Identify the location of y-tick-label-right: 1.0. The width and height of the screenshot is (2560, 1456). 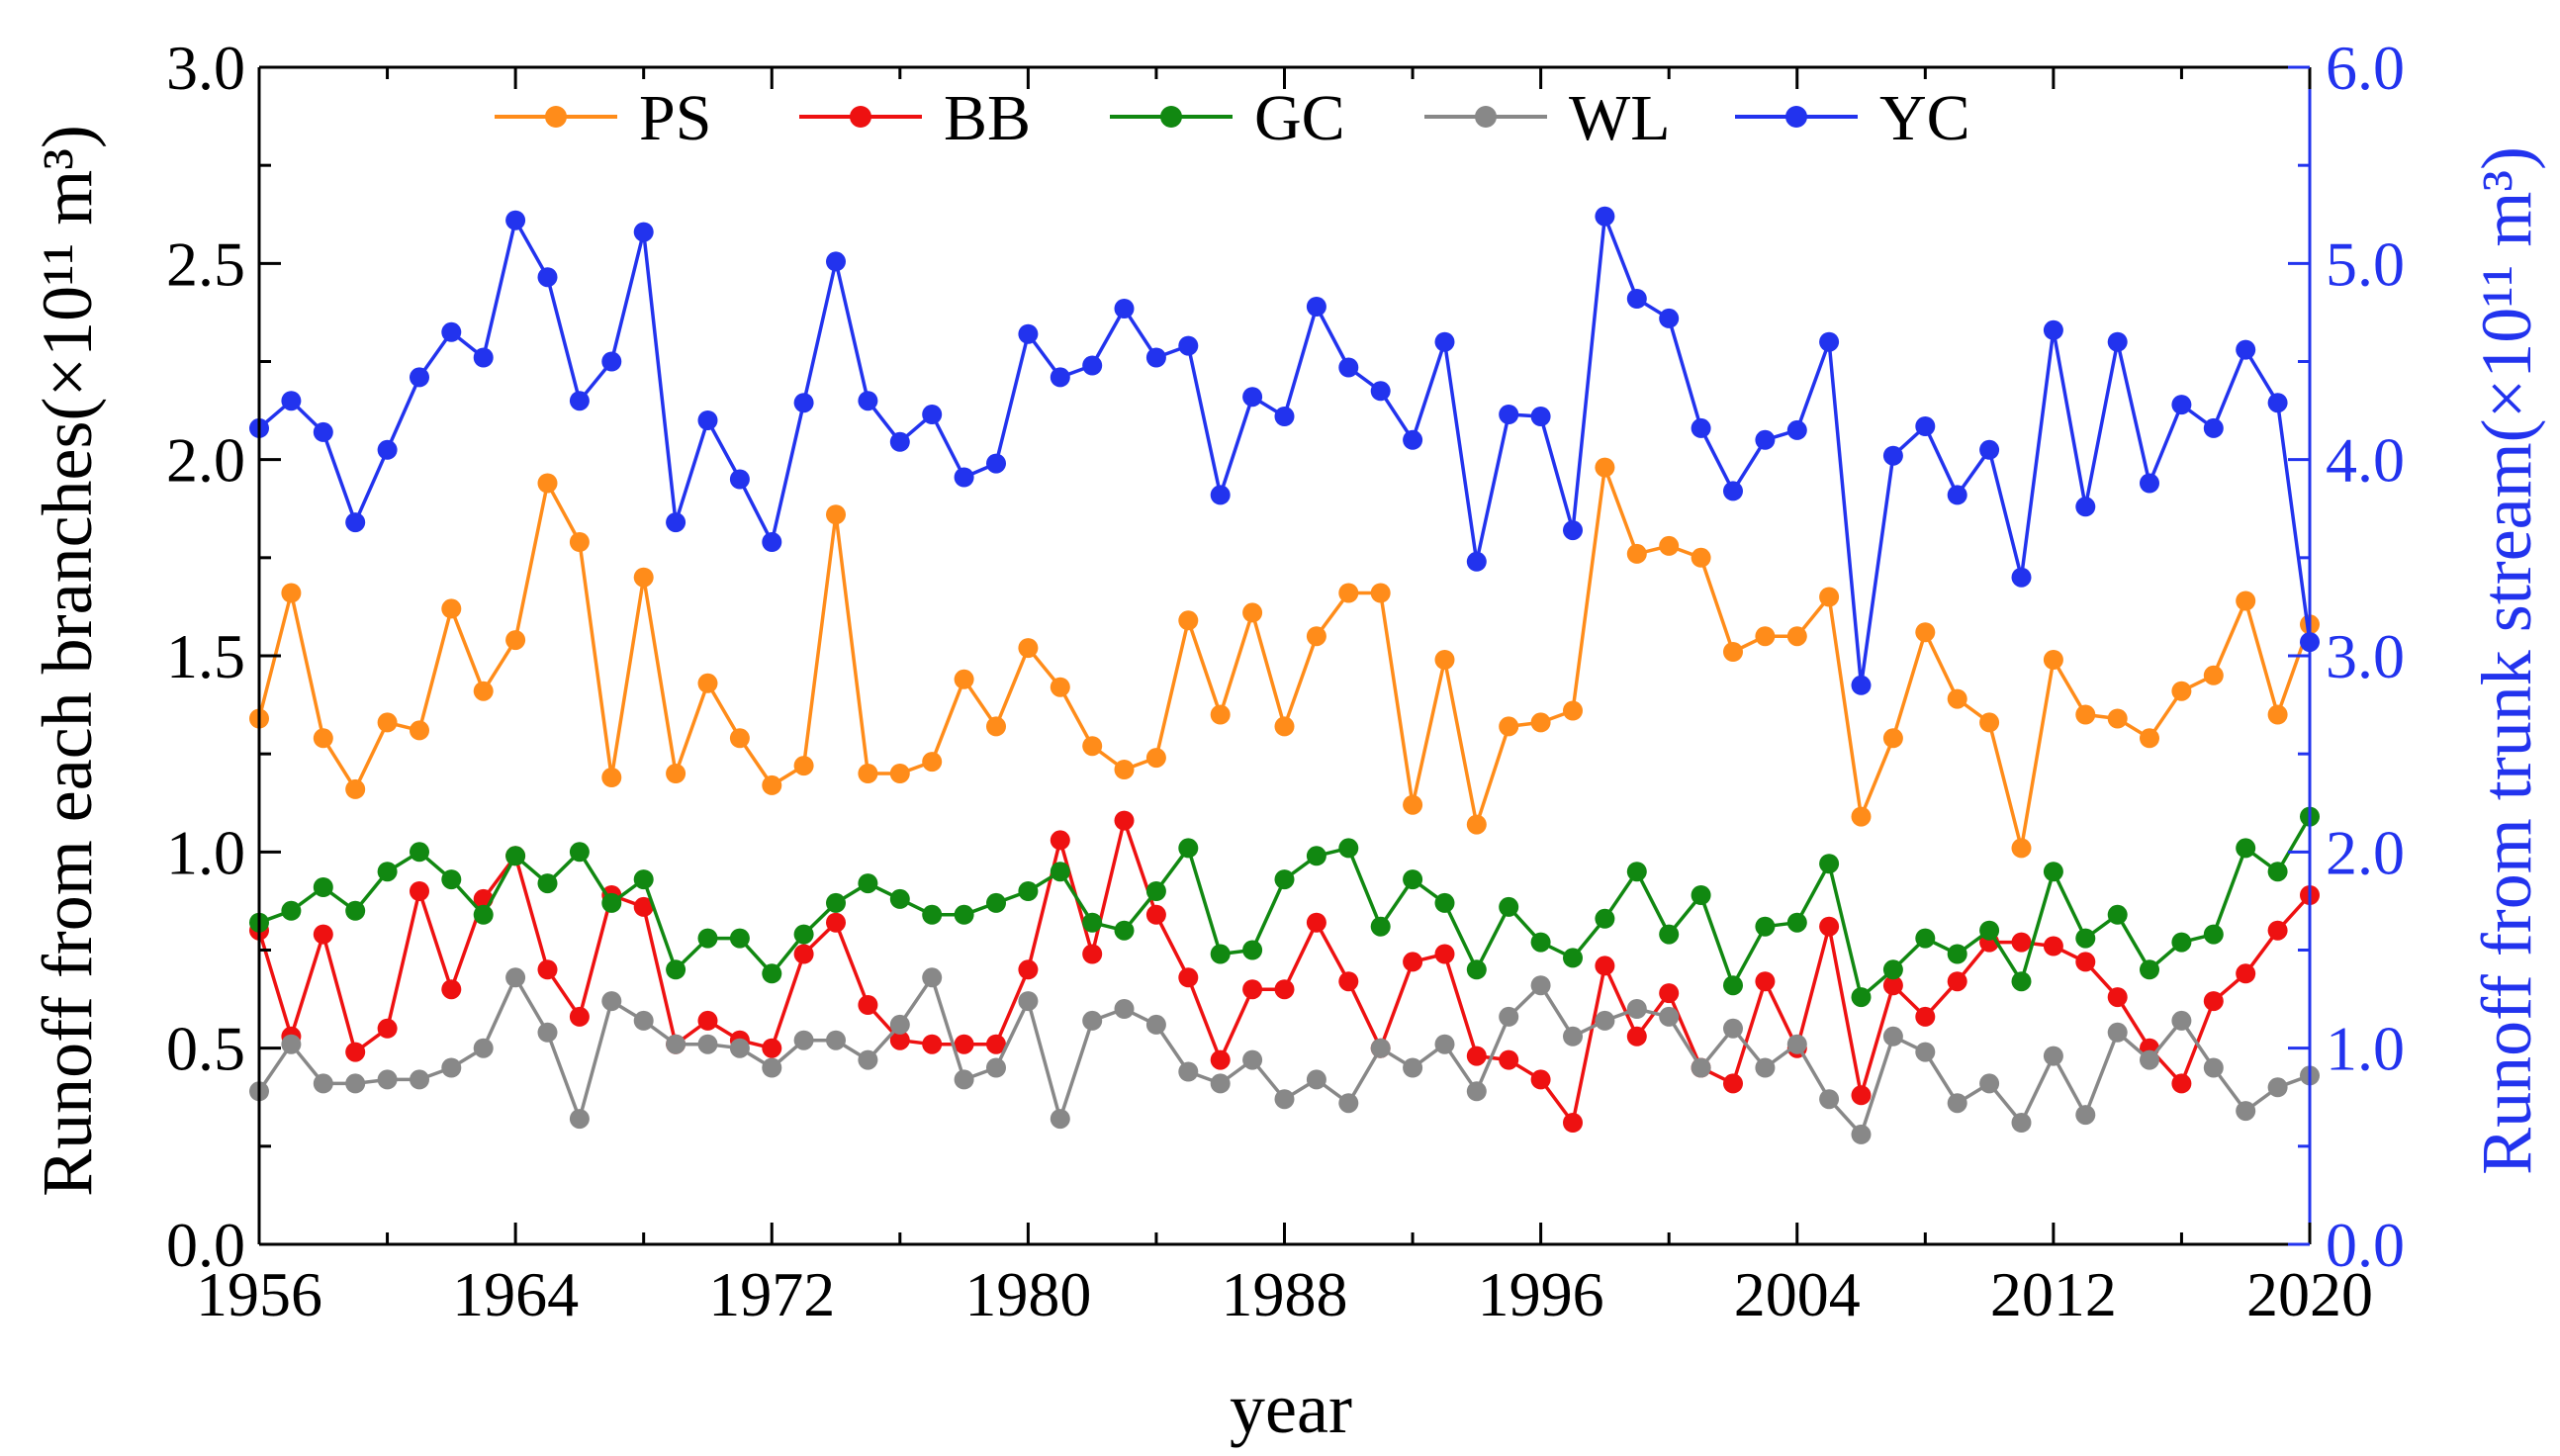
(2365, 1049).